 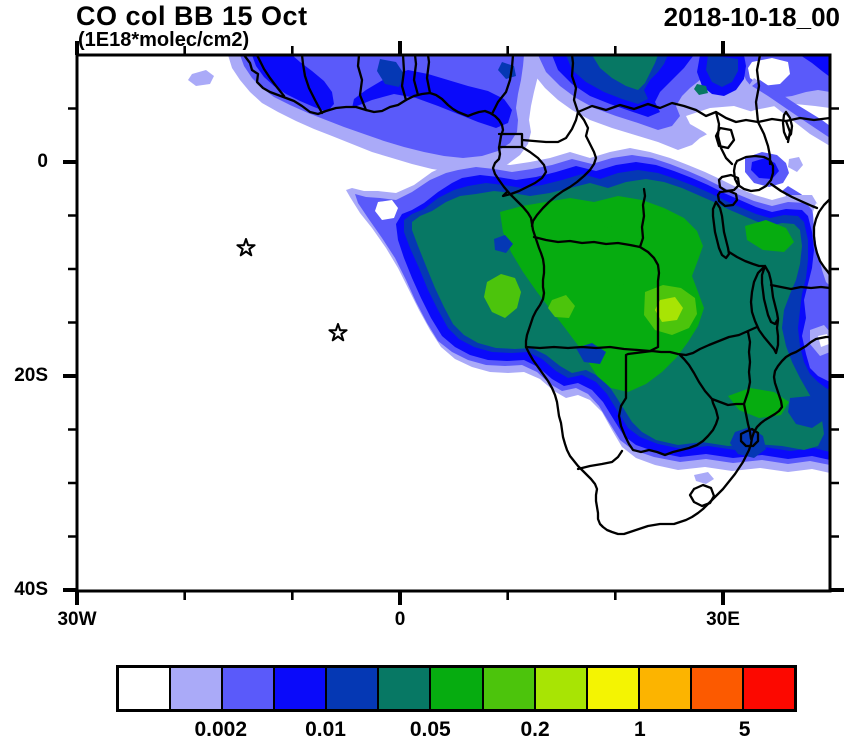 I want to click on x-tick-label-30w: 30W, so click(x=77, y=619).